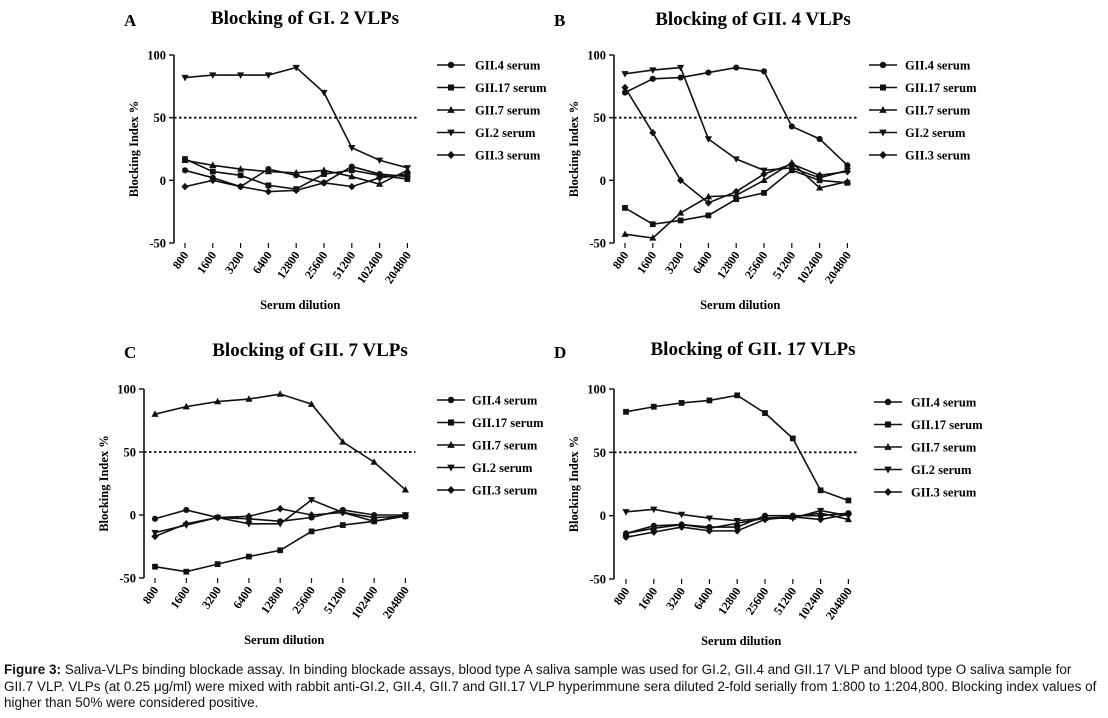 The image size is (1108, 718). What do you see at coordinates (675, 599) in the screenshot?
I see `x-tick-label: 3200` at bounding box center [675, 599].